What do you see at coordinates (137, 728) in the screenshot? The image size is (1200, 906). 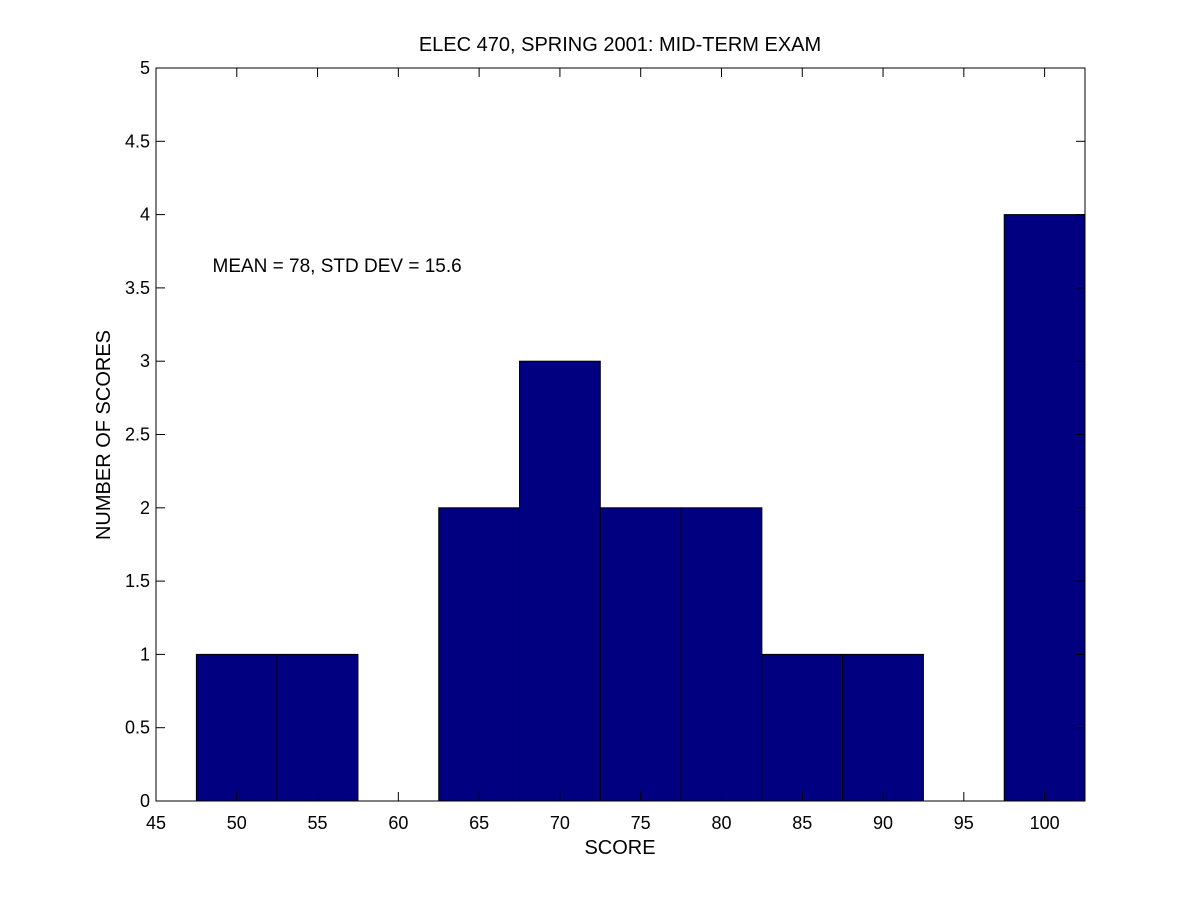 I see `y-tick-label-0.5: 0.5` at bounding box center [137, 728].